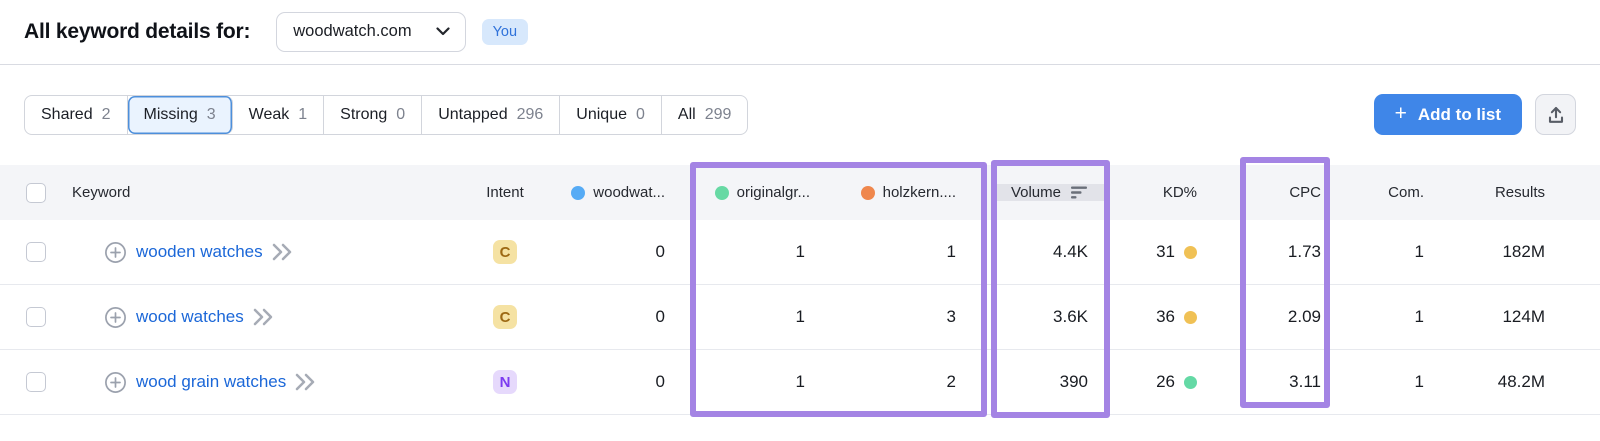 This screenshot has width=1600, height=441. Describe the element at coordinates (442, 31) in the screenshot. I see `chevron-down-icon` at that location.